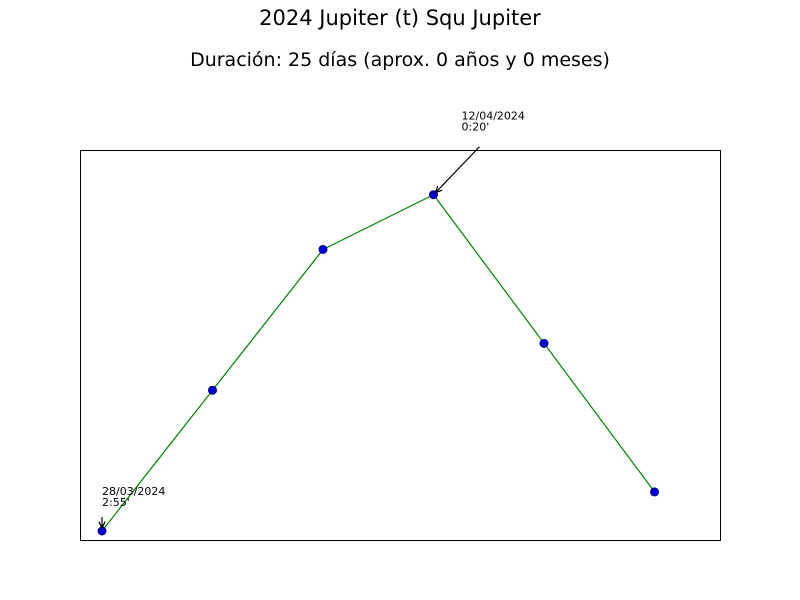  Describe the element at coordinates (400, 18) in the screenshot. I see `chart-title: 2024 Jupiter (t) Squ Jupiter` at that location.